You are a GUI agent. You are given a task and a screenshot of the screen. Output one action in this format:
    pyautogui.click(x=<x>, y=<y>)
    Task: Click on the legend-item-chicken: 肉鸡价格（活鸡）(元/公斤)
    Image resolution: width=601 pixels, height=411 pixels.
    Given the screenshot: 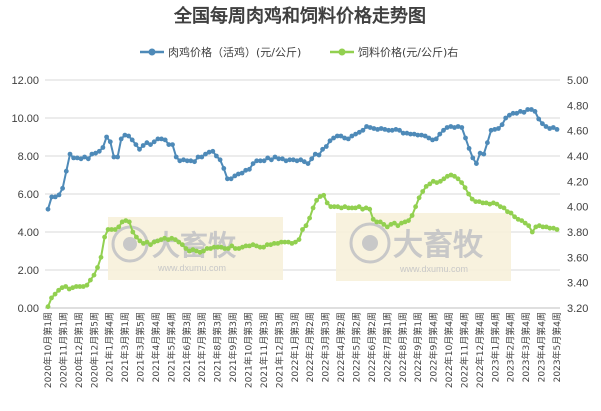 What is the action you would take?
    pyautogui.click(x=220, y=52)
    